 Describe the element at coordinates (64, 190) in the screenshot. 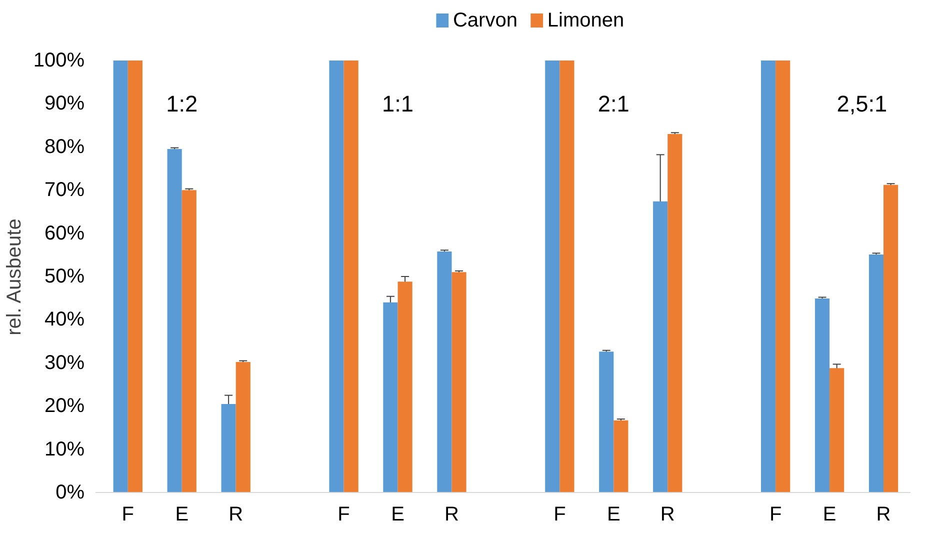

I see `y-tick-label: 70%` at that location.